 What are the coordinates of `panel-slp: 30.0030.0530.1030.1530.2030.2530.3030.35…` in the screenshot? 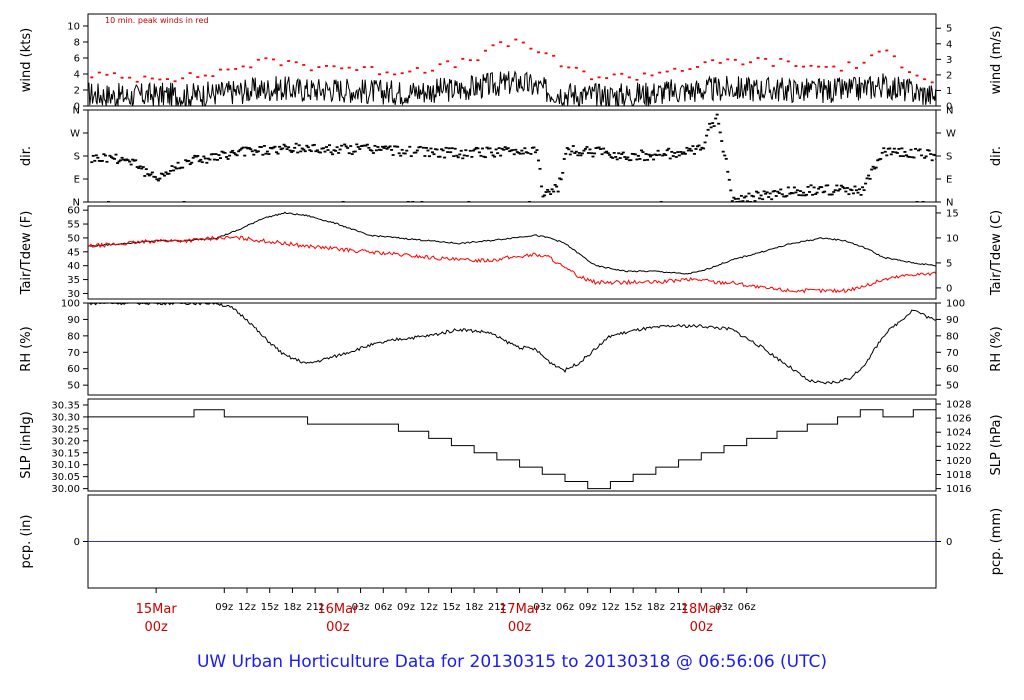 It's located at (511, 446).